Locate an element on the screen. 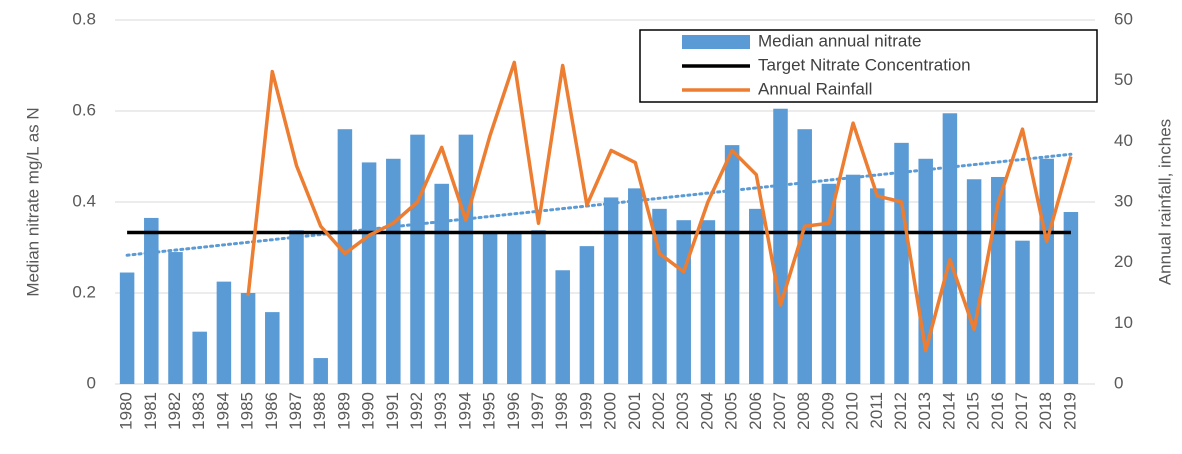 The height and width of the screenshot is (454, 1182). y2-tick-label: 60 is located at coordinates (1123, 18).